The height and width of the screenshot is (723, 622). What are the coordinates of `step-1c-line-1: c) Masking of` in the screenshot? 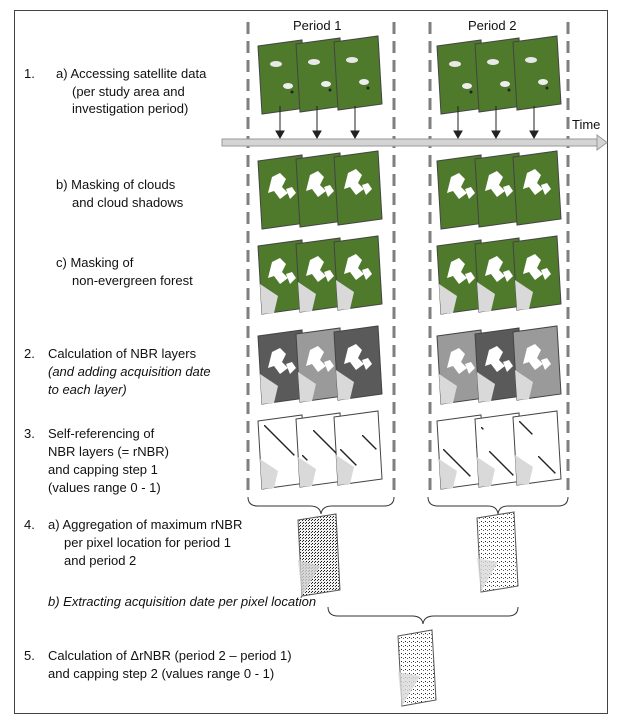 It's located at (95, 262).